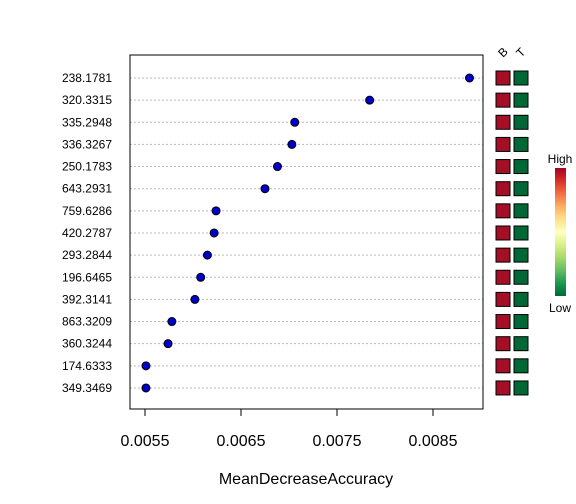 This screenshot has height=504, width=576. What do you see at coordinates (87, 366) in the screenshot?
I see `category-label: 174.6333` at bounding box center [87, 366].